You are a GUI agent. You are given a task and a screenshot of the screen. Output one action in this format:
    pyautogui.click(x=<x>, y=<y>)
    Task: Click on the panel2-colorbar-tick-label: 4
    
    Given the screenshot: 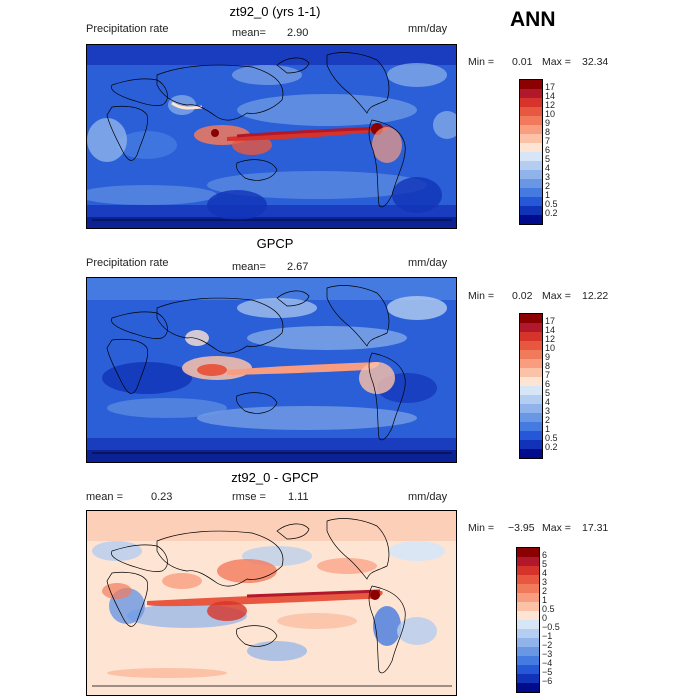 What is the action you would take?
    pyautogui.click(x=548, y=402)
    